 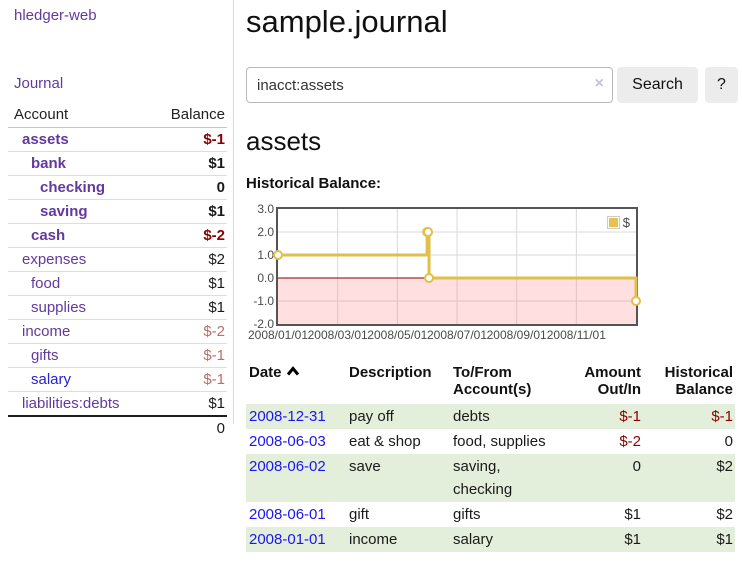 I want to click on account-link: cash, so click(x=48, y=235).